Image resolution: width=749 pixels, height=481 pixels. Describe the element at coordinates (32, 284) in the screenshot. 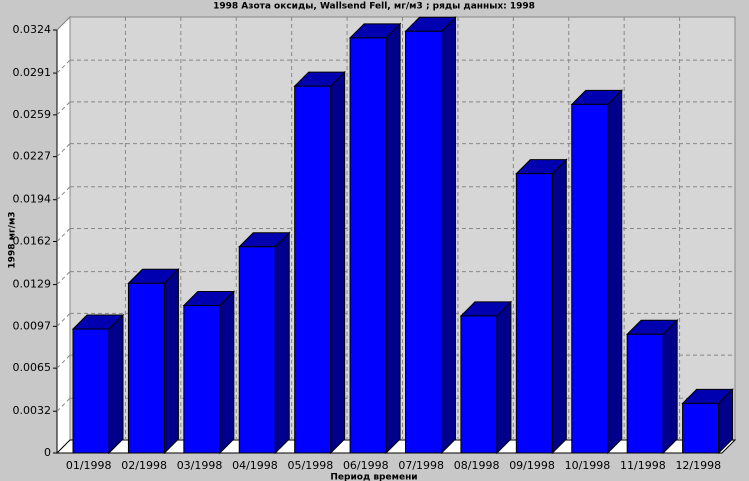

I see `y-tick-label: 0.0129` at that location.